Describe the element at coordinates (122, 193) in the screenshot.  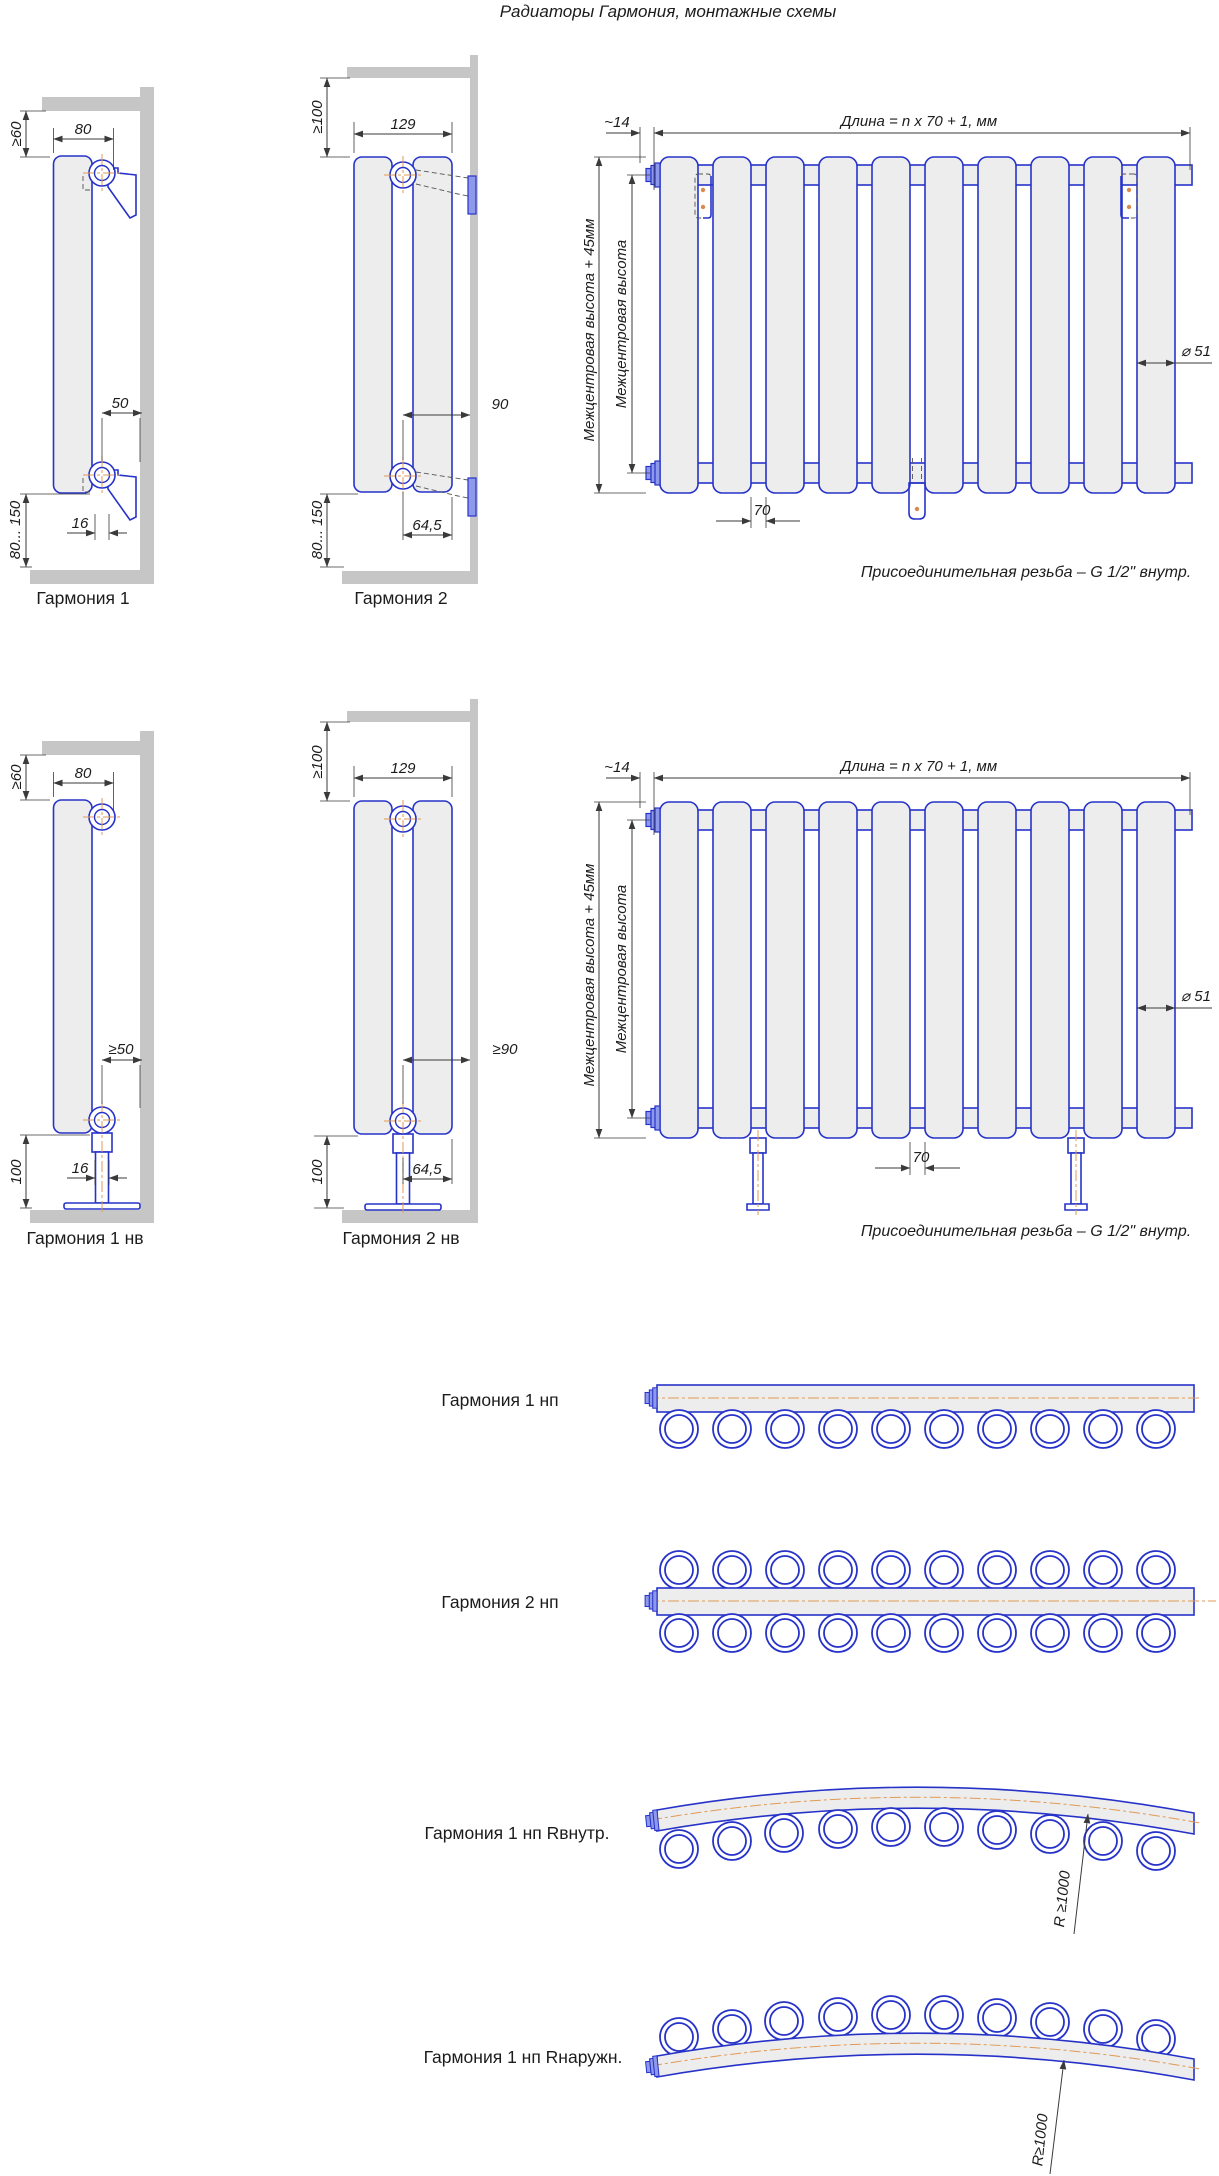
I see `wall-bracket-top` at that location.